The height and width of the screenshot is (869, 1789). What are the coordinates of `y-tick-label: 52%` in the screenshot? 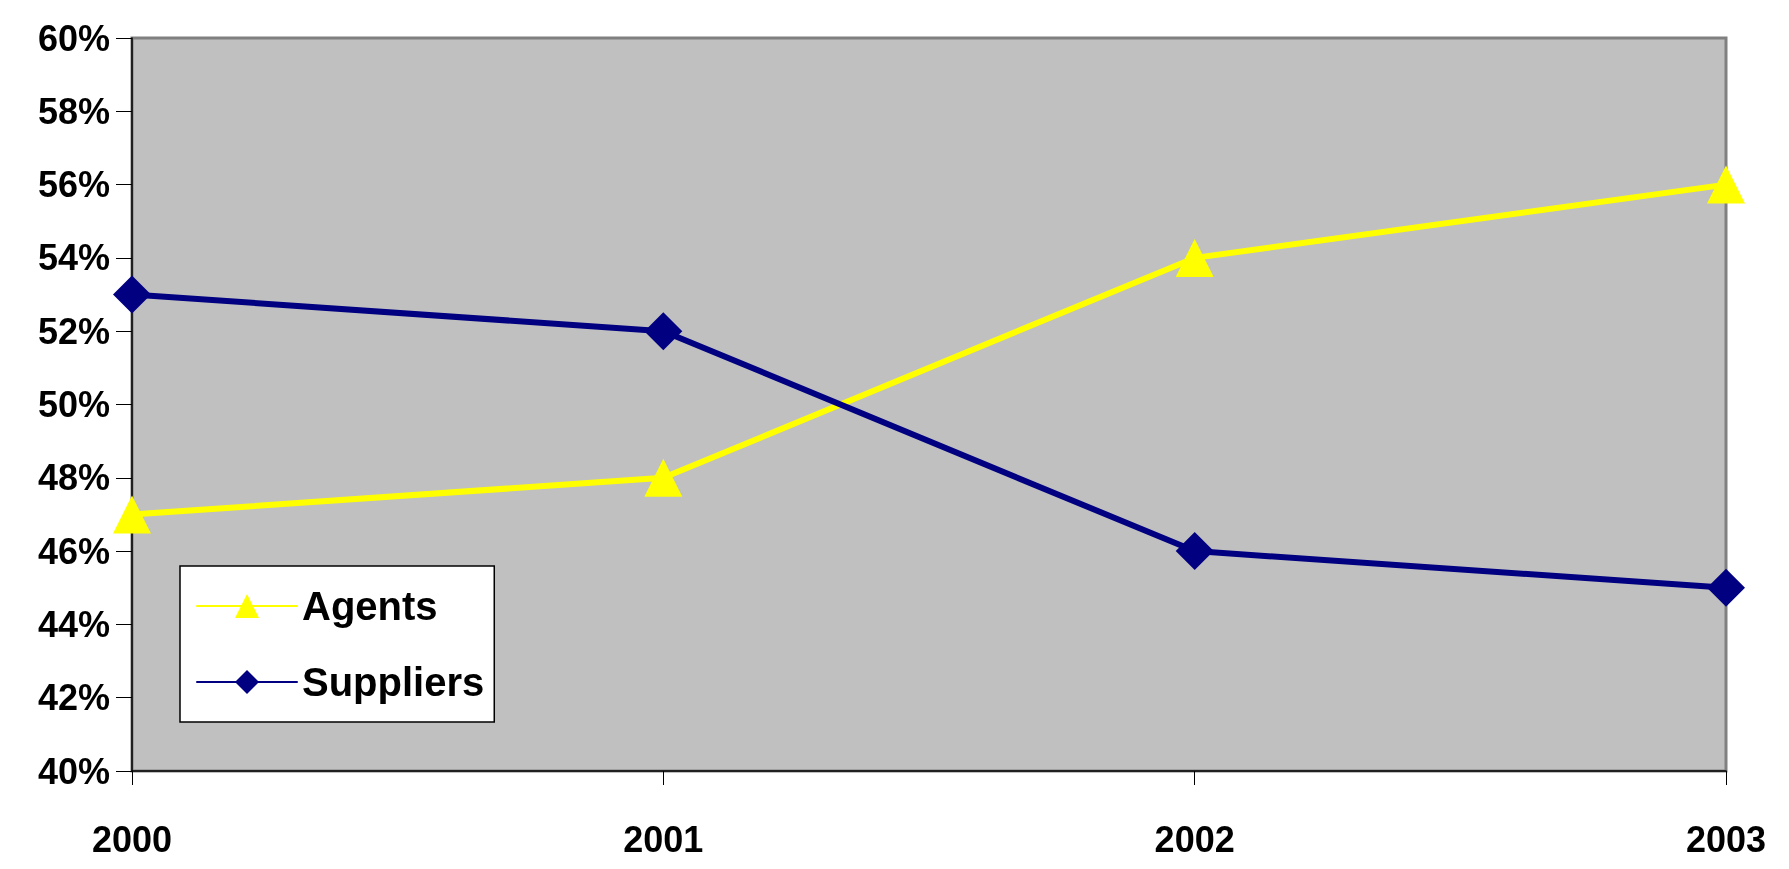 It's located at (73, 331).